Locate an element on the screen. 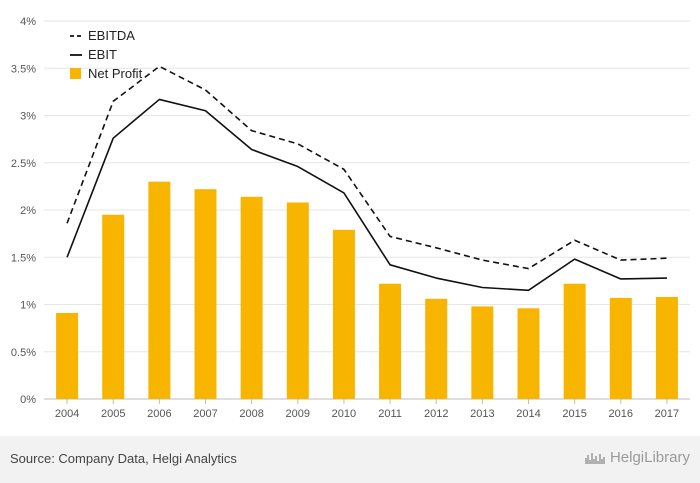 The width and height of the screenshot is (700, 483). y-tick-label: 2.5% is located at coordinates (23, 164).